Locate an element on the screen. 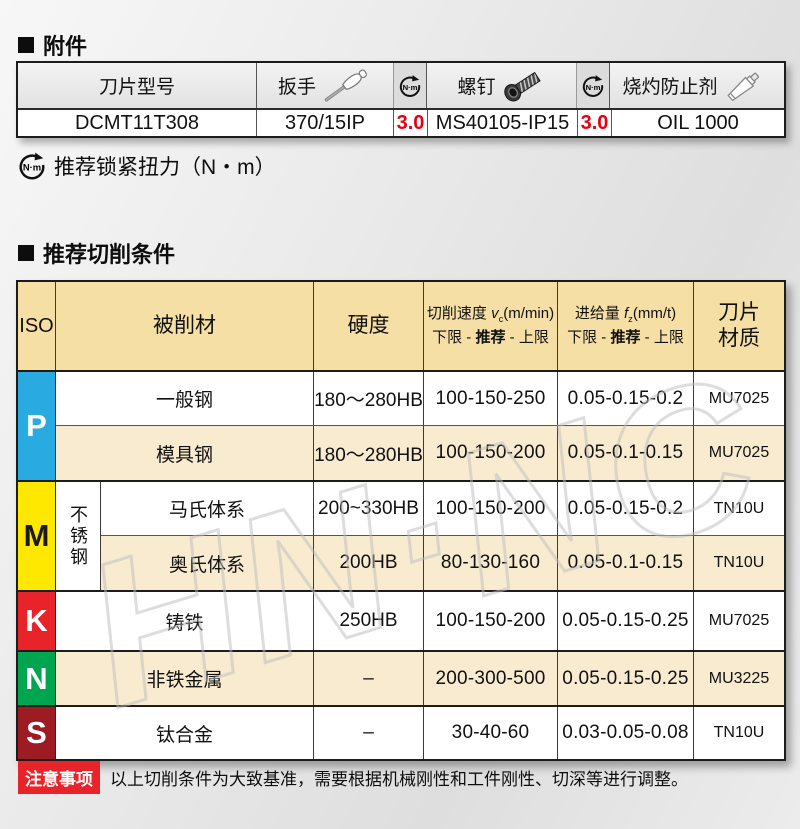 The height and width of the screenshot is (829, 800). tube-icon is located at coordinates (746, 86).